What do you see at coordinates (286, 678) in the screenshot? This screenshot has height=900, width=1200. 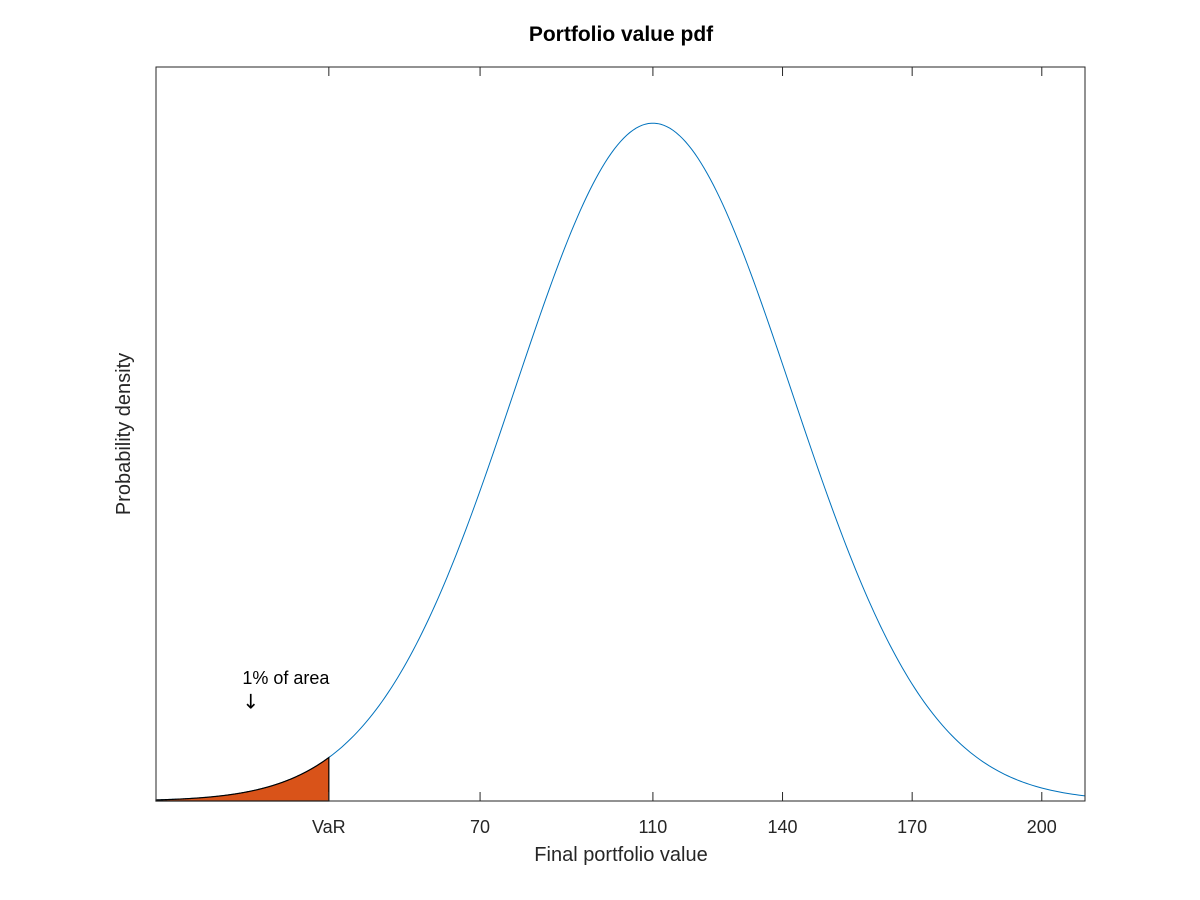 I see `annotation-text: 1% of area` at bounding box center [286, 678].